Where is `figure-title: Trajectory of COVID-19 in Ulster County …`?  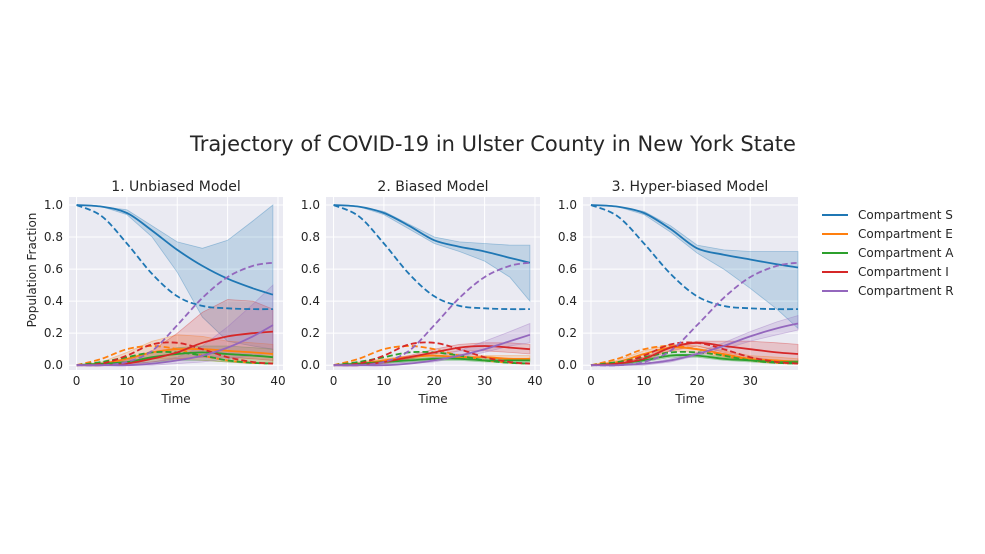
figure-title: Trajectory of COVID-19 in Ulster County … is located at coordinates (492, 144).